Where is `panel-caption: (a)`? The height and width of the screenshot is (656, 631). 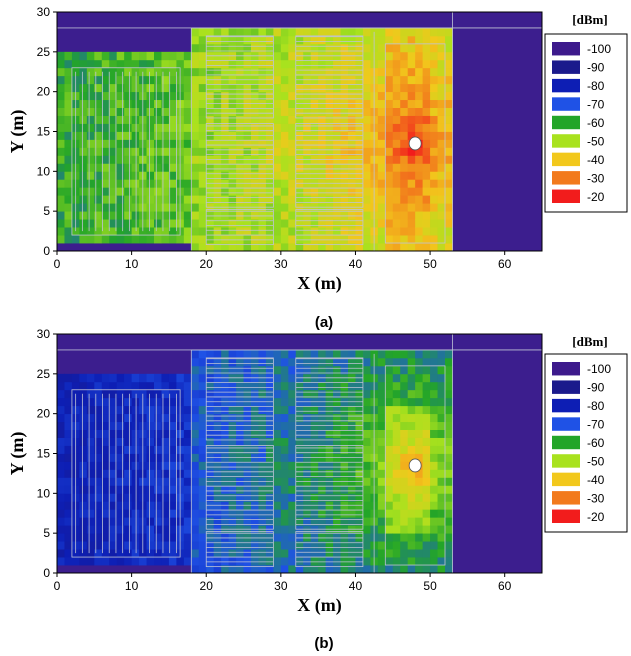 panel-caption: (a) is located at coordinates (324, 322).